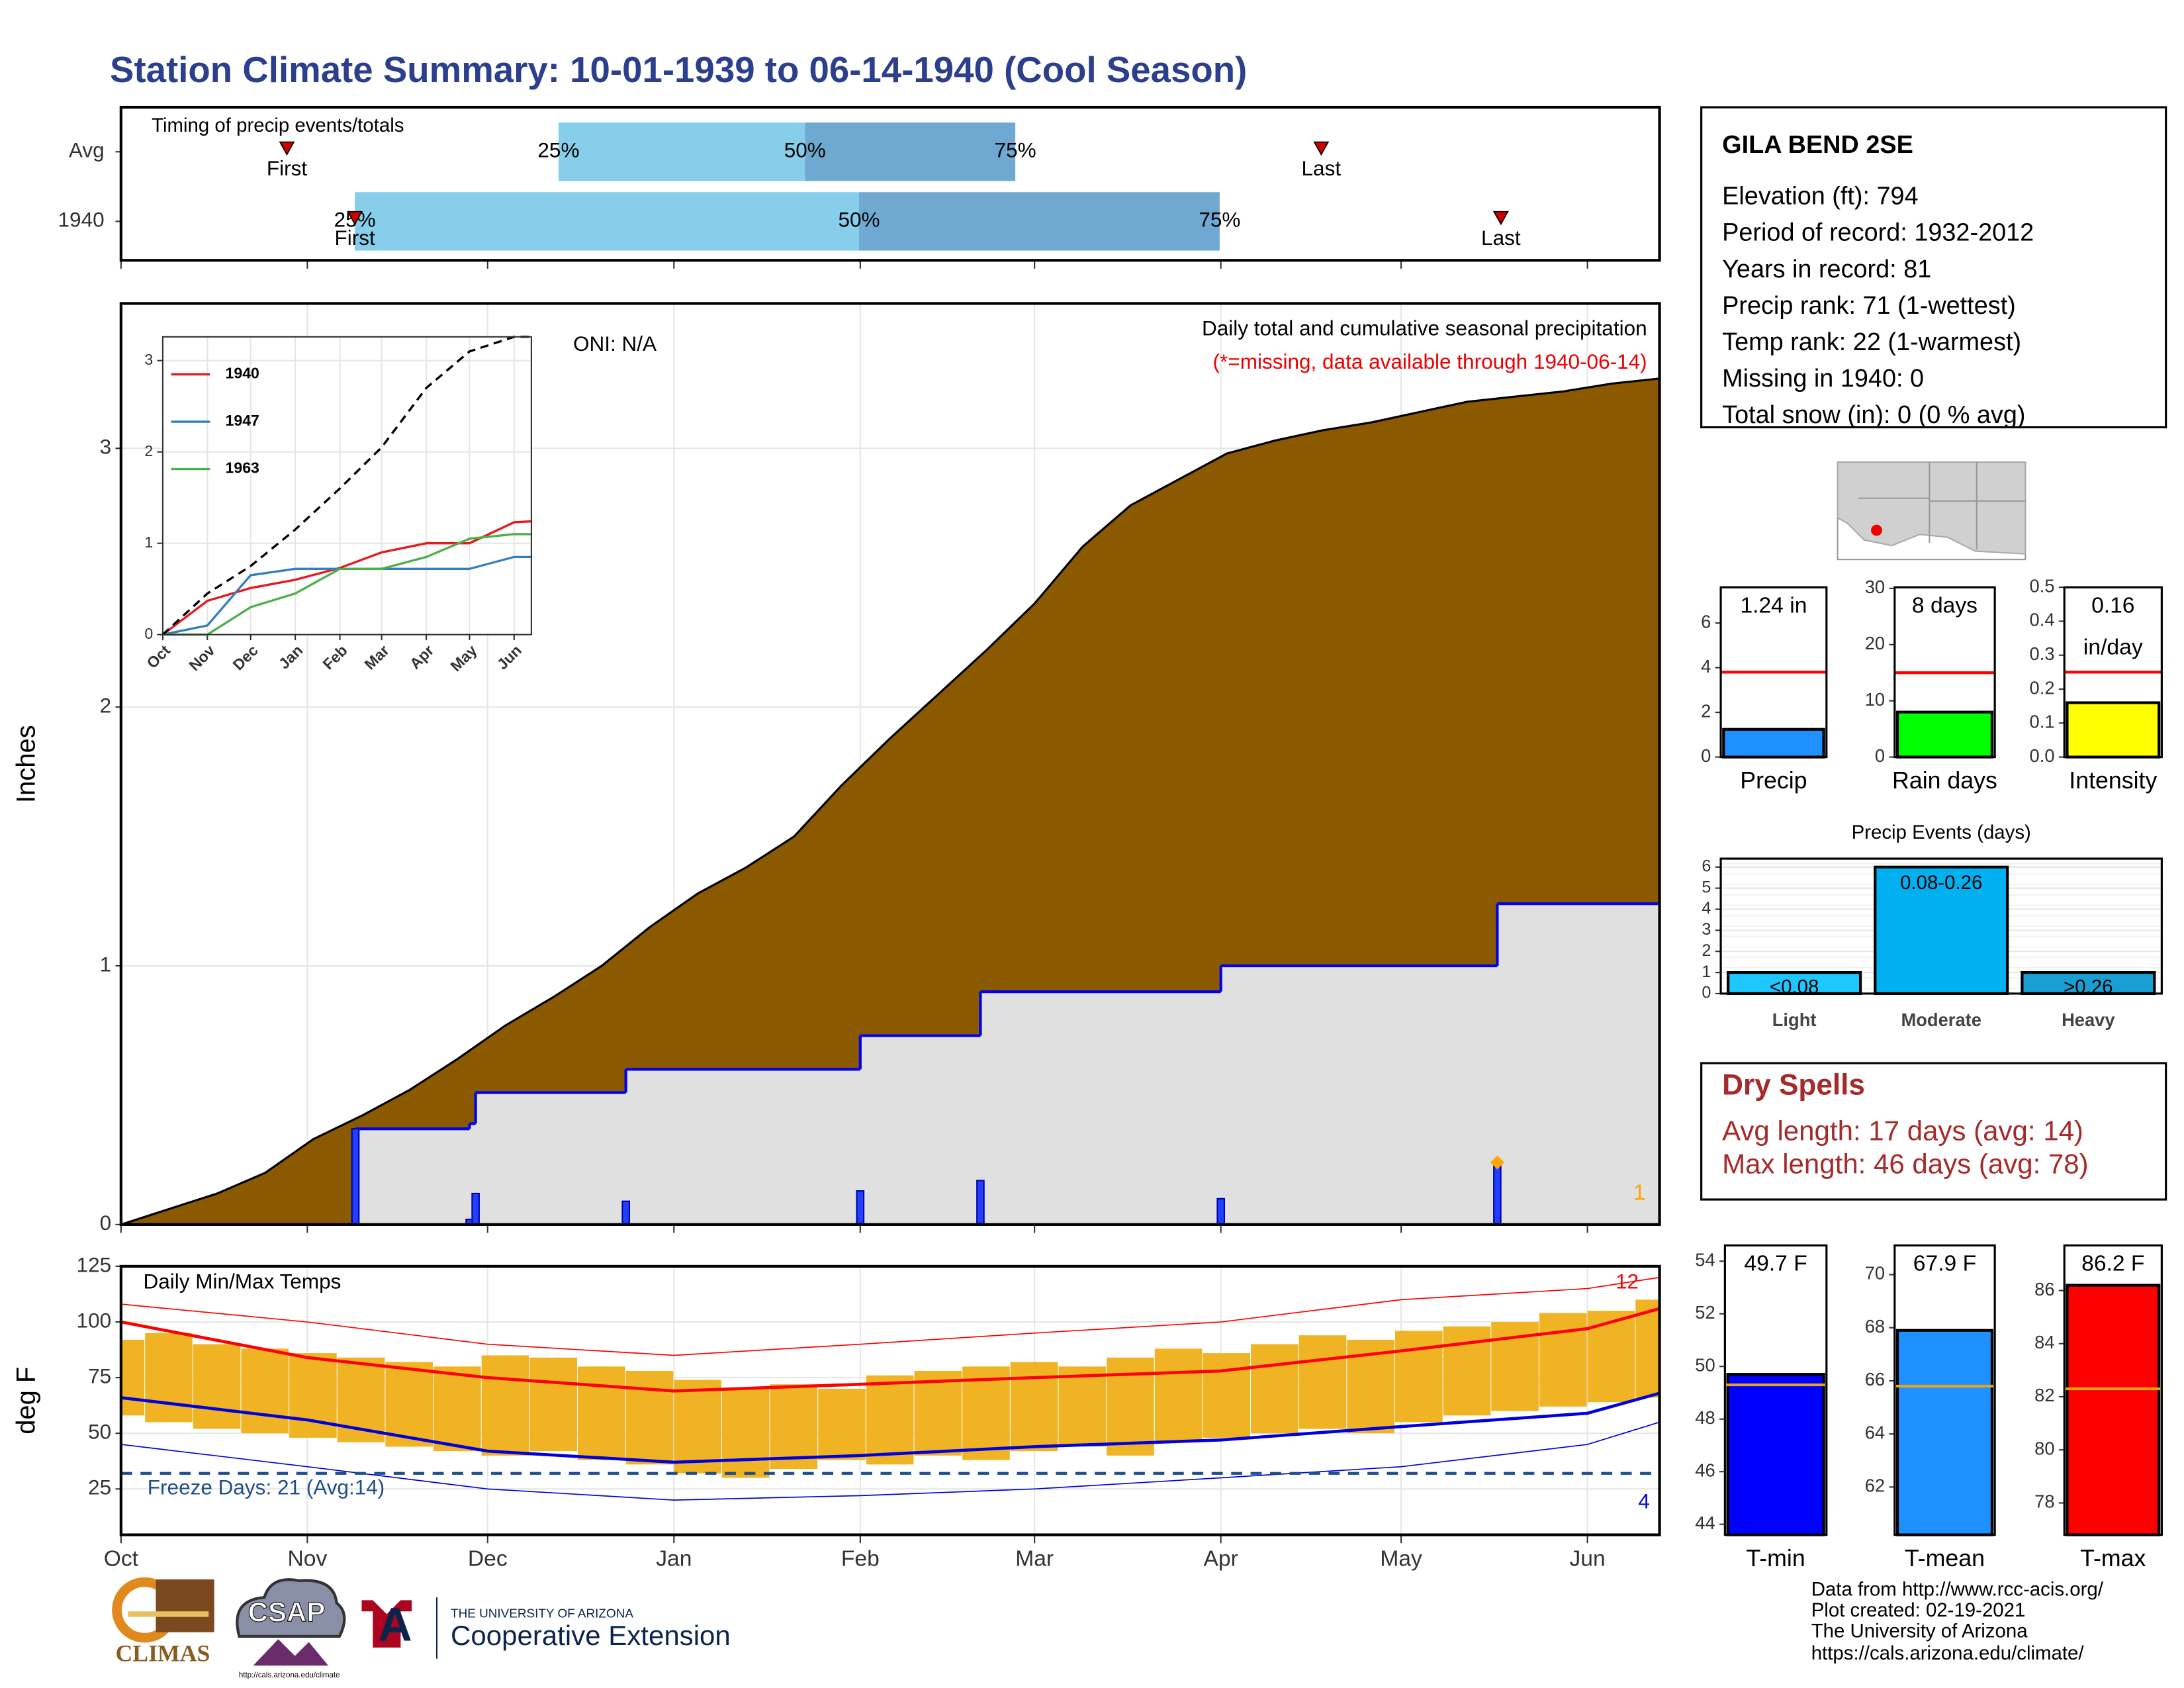 This screenshot has width=2184, height=1688. Describe the element at coordinates (2113, 647) in the screenshot. I see `value-unit: in/day` at that location.